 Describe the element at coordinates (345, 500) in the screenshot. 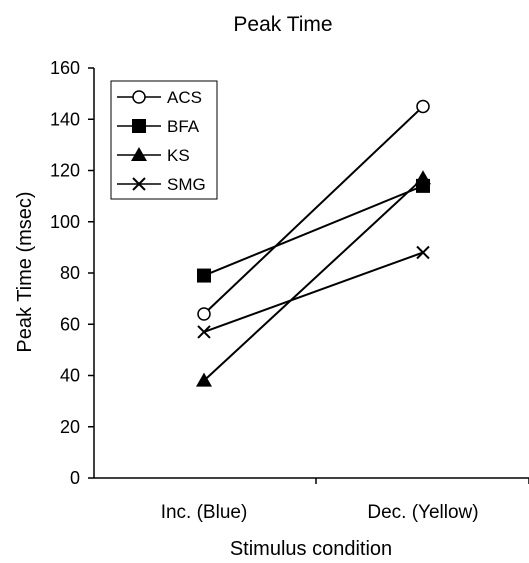

I see `x-ticks: Inc. (Blue) Dec. (Yellow)` at that location.